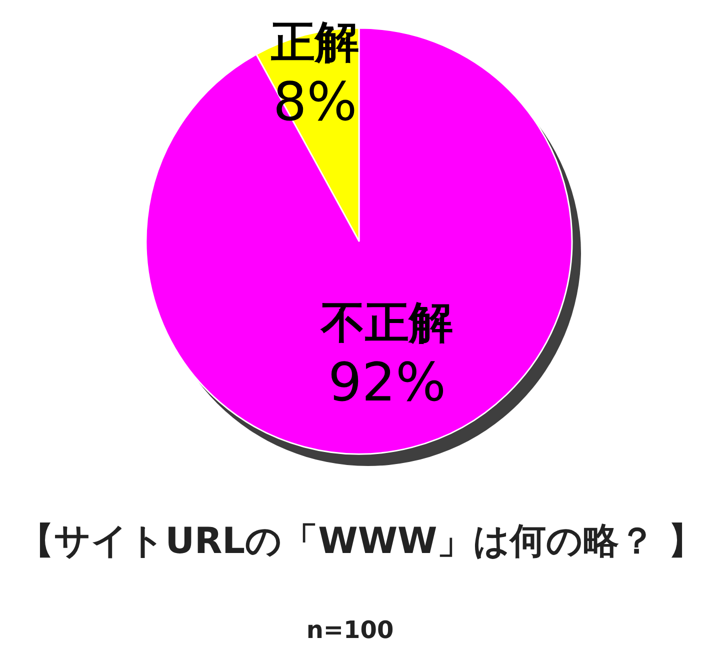 The height and width of the screenshot is (649, 722). What do you see at coordinates (387, 322) in the screenshot?
I see `slice-label: 不正解` at bounding box center [387, 322].